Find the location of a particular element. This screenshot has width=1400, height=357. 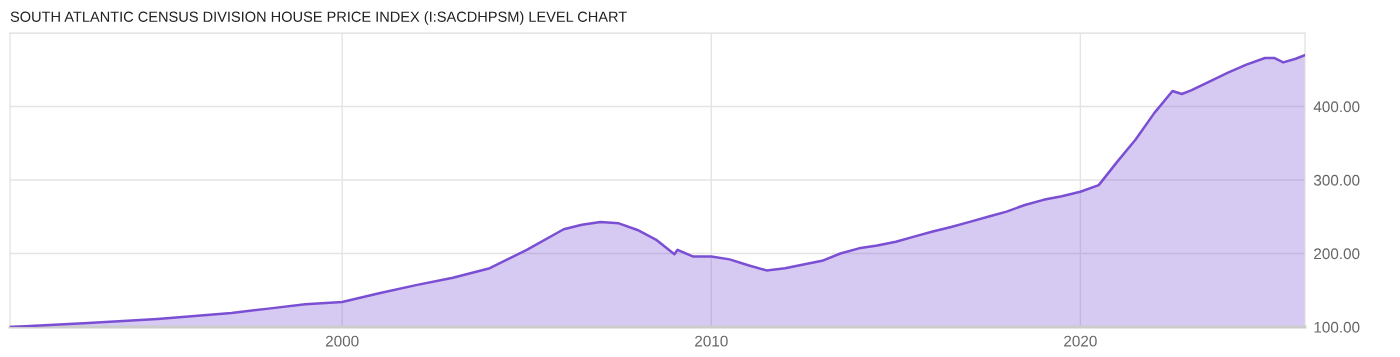

y-tick-label: 300.00 is located at coordinates (1336, 180).